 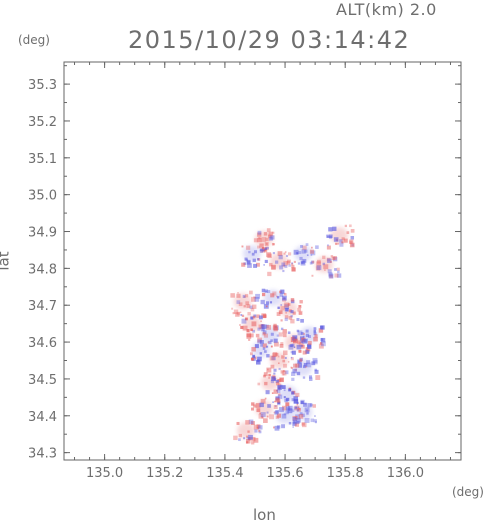 I want to click on y-tick-label: 34.8, so click(x=42, y=269).